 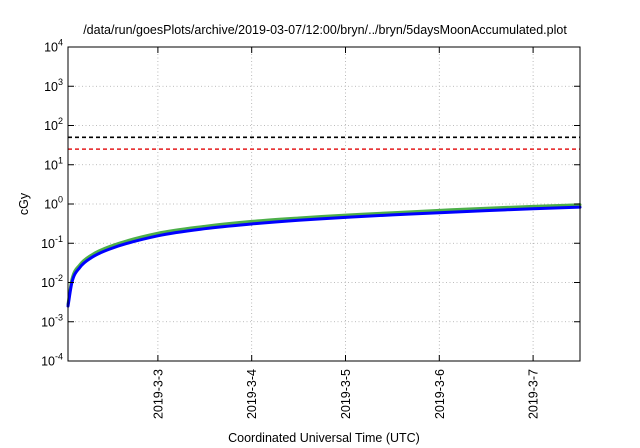 I want to click on x-tick-label: 2019-3-7, so click(x=534, y=394).